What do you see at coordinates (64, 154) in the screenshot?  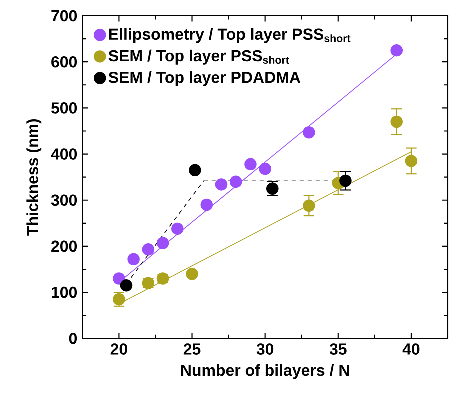 I see `y-tick-label: 400` at bounding box center [64, 154].